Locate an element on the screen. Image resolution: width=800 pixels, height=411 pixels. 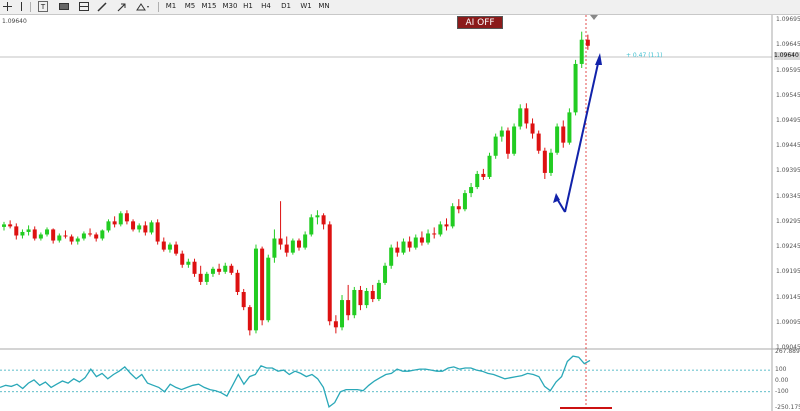
vertical-line-icon is located at coordinates (21, 6).